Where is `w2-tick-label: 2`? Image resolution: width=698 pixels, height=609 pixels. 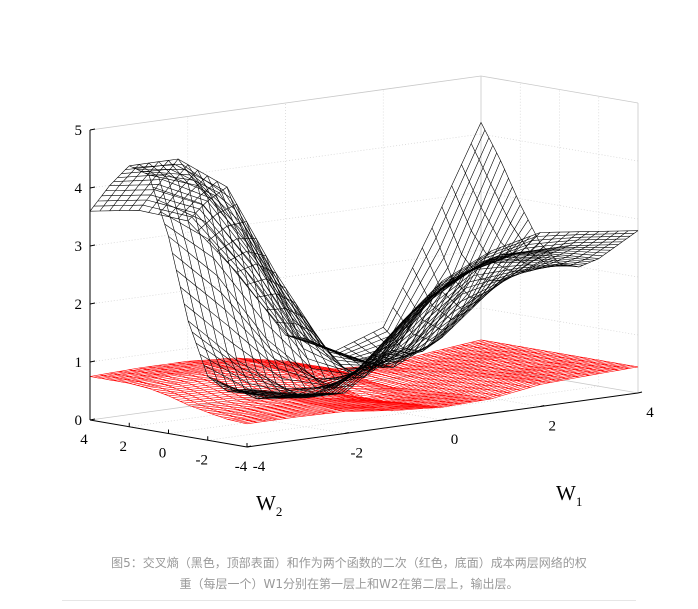 w2-tick-label: 2 is located at coordinates (124, 447).